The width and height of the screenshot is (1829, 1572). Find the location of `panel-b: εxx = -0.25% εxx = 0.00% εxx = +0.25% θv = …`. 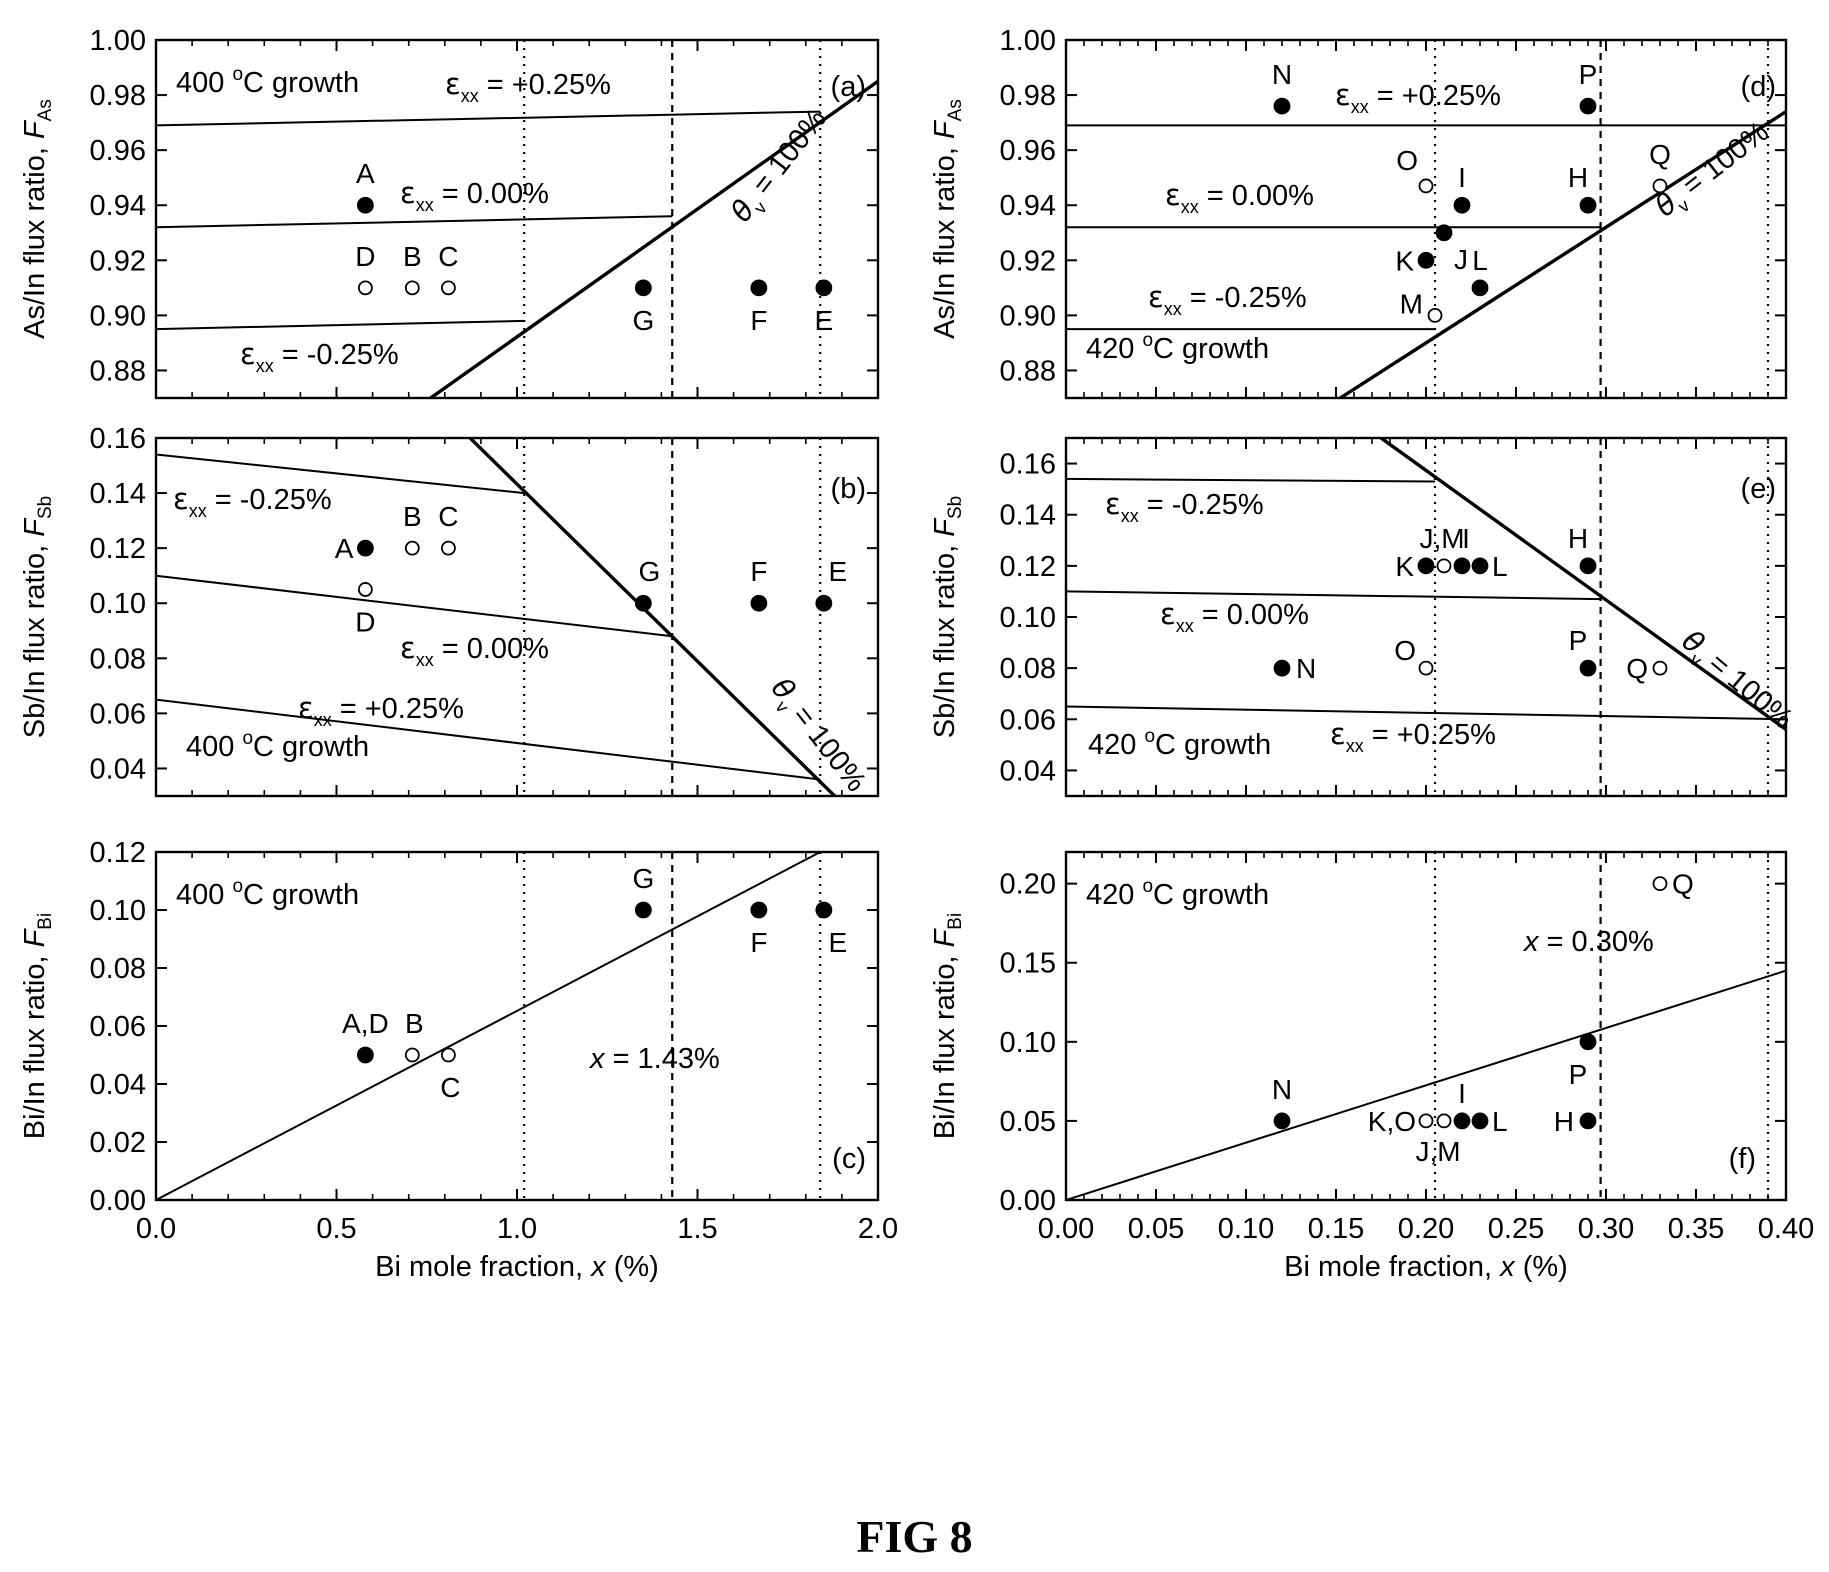

panel-b: εxx = -0.25% εxx = 0.00% εxx = +0.25% θv = … is located at coordinates (449, 612).